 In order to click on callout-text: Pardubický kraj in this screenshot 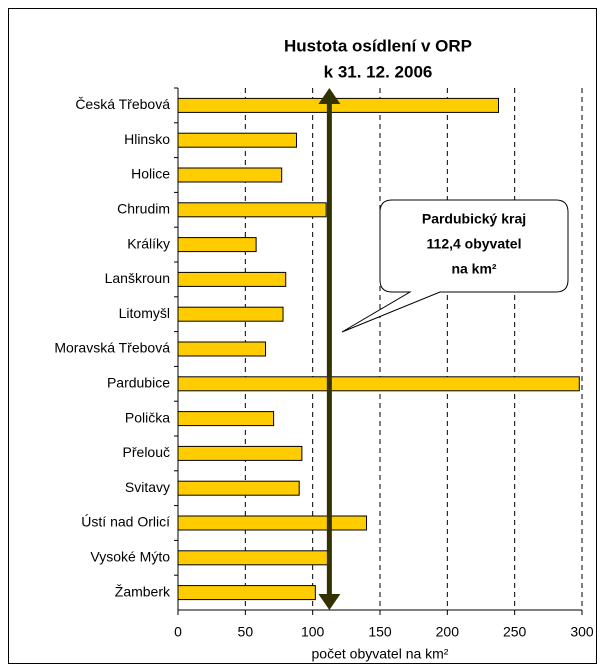, I will do `click(474, 219)`.